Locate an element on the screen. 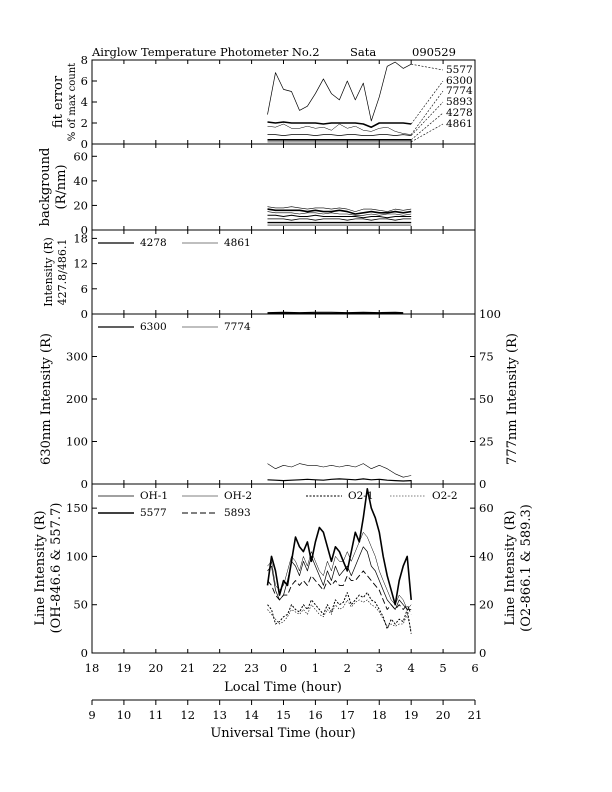 The image size is (612, 792). legend-label-oi-intensity-7774: 7774 is located at coordinates (237, 327).